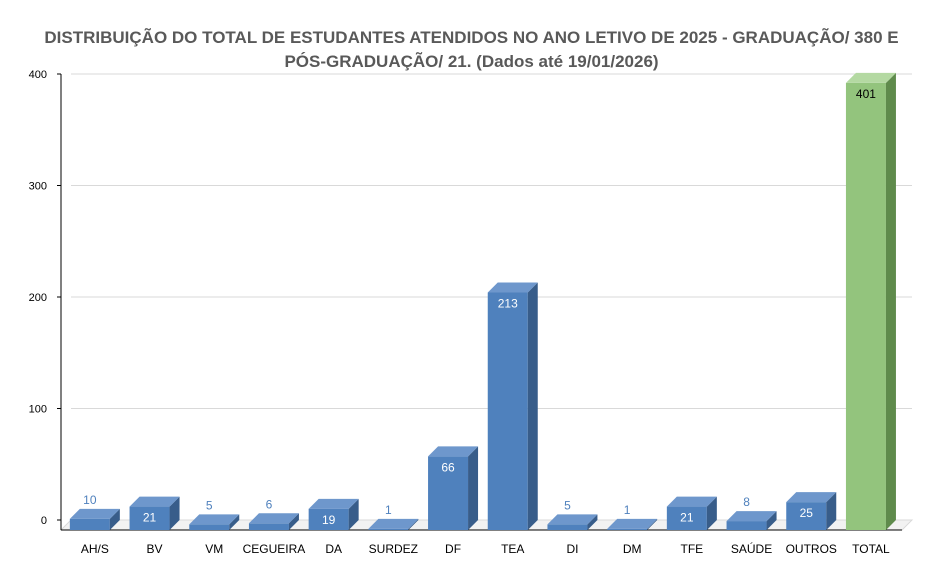 This screenshot has width=943, height=583. Describe the element at coordinates (751, 548) in the screenshot. I see `x-category-label: SAÚDE` at that location.